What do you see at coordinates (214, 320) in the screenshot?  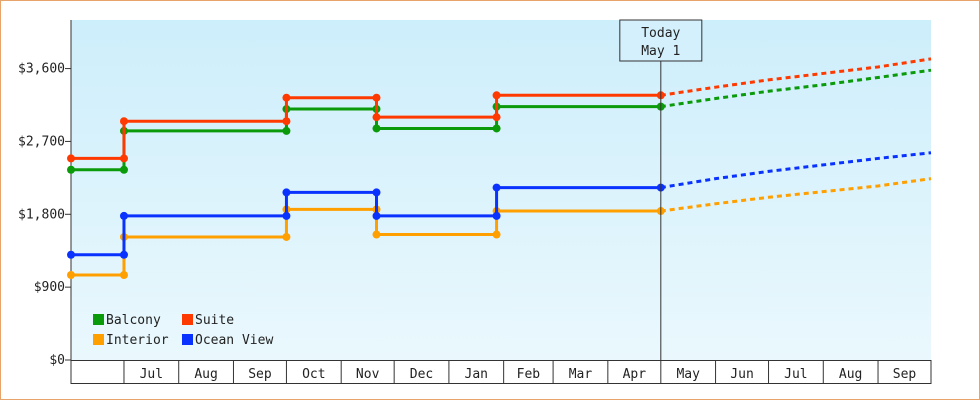 I see `legend-label-1: Suite` at bounding box center [214, 320].